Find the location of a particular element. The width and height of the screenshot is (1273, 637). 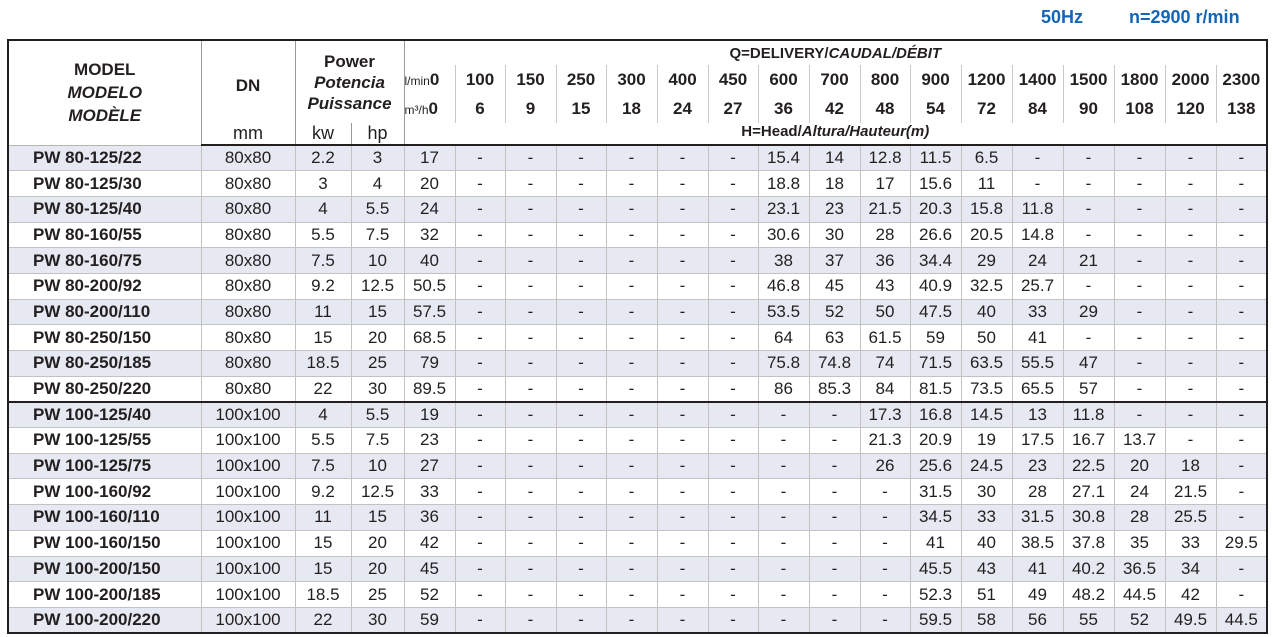

head-cell: 79 is located at coordinates (429, 363).